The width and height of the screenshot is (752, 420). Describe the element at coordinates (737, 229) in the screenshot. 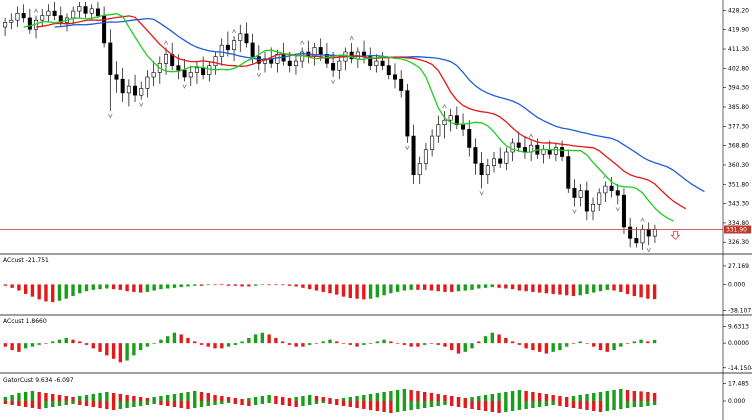

I see `current-price-tag: 331.90` at that location.